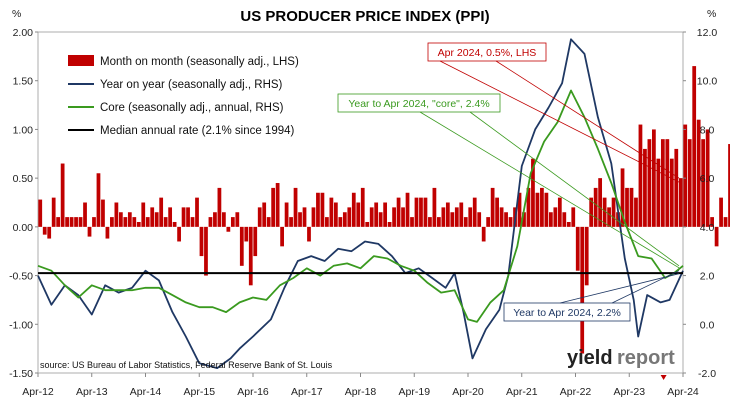 This screenshot has width=730, height=400. I want to click on x-tick-label: Apr-18, so click(361, 392).